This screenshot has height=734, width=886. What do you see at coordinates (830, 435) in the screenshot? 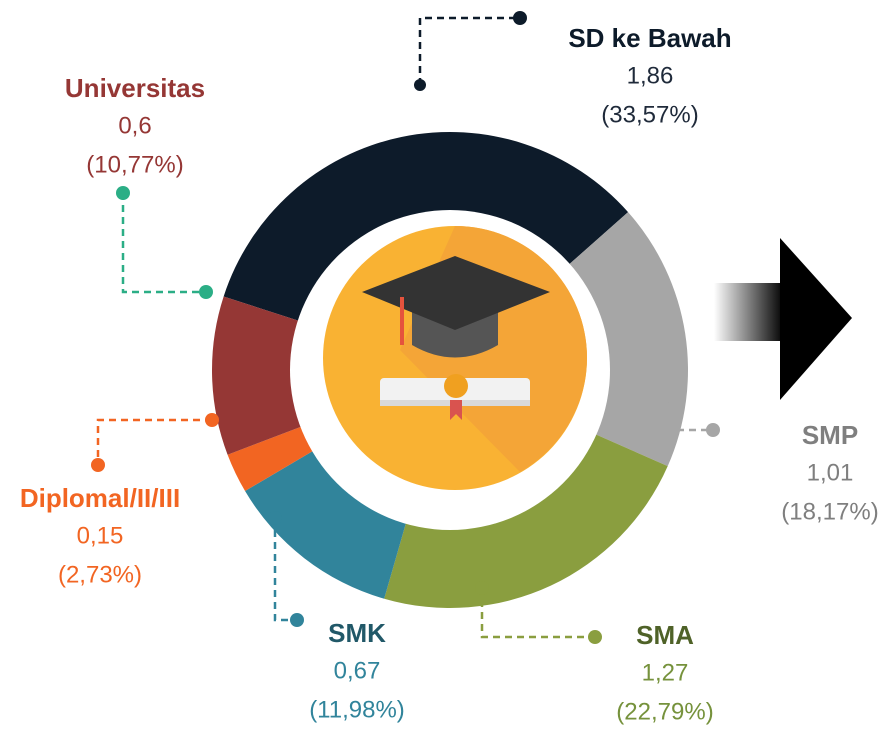
I see `category-label: SMP` at bounding box center [830, 435].